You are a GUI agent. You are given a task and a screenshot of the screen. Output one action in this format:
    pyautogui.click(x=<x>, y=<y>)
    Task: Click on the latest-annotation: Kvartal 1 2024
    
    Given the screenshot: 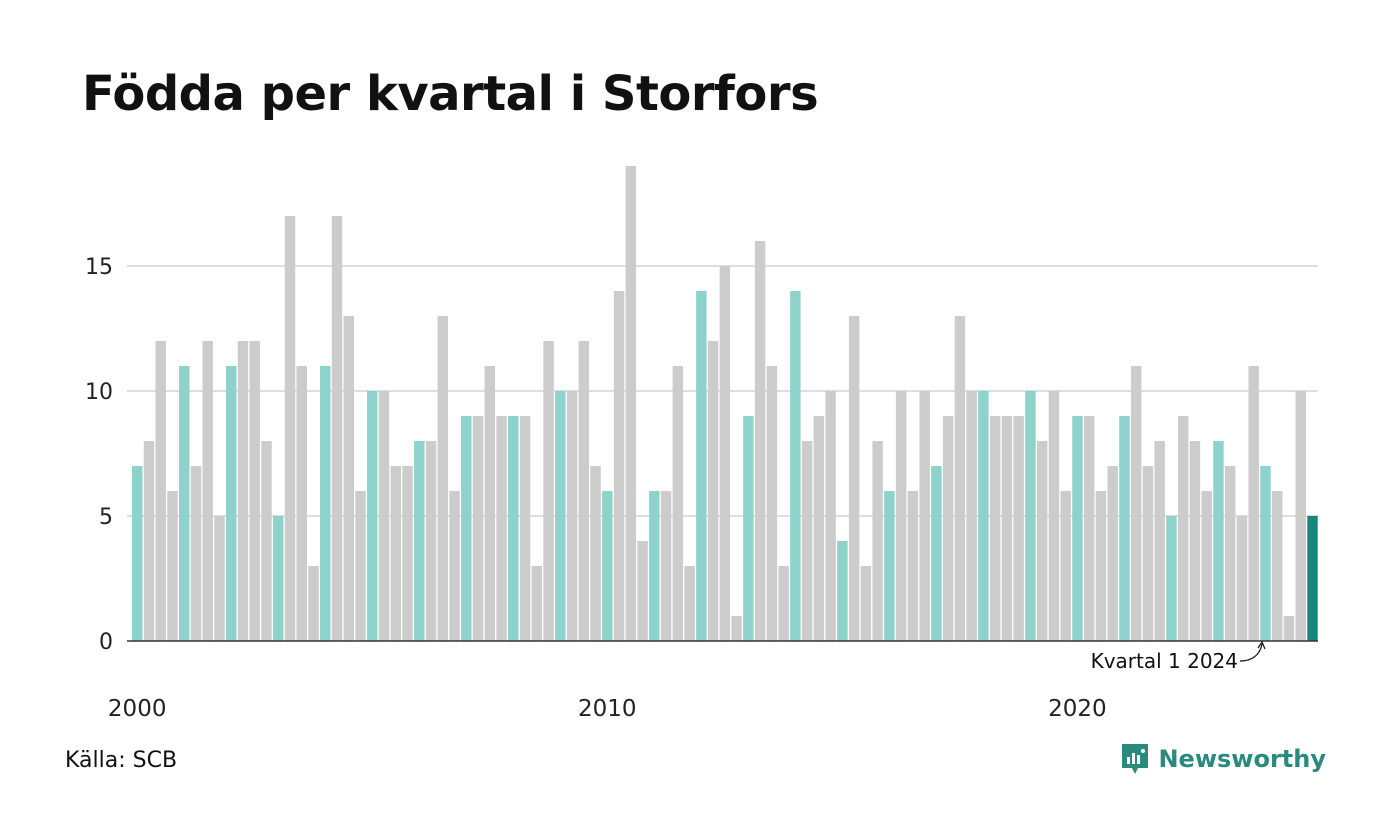 What is the action you would take?
    pyautogui.click(x=1178, y=656)
    